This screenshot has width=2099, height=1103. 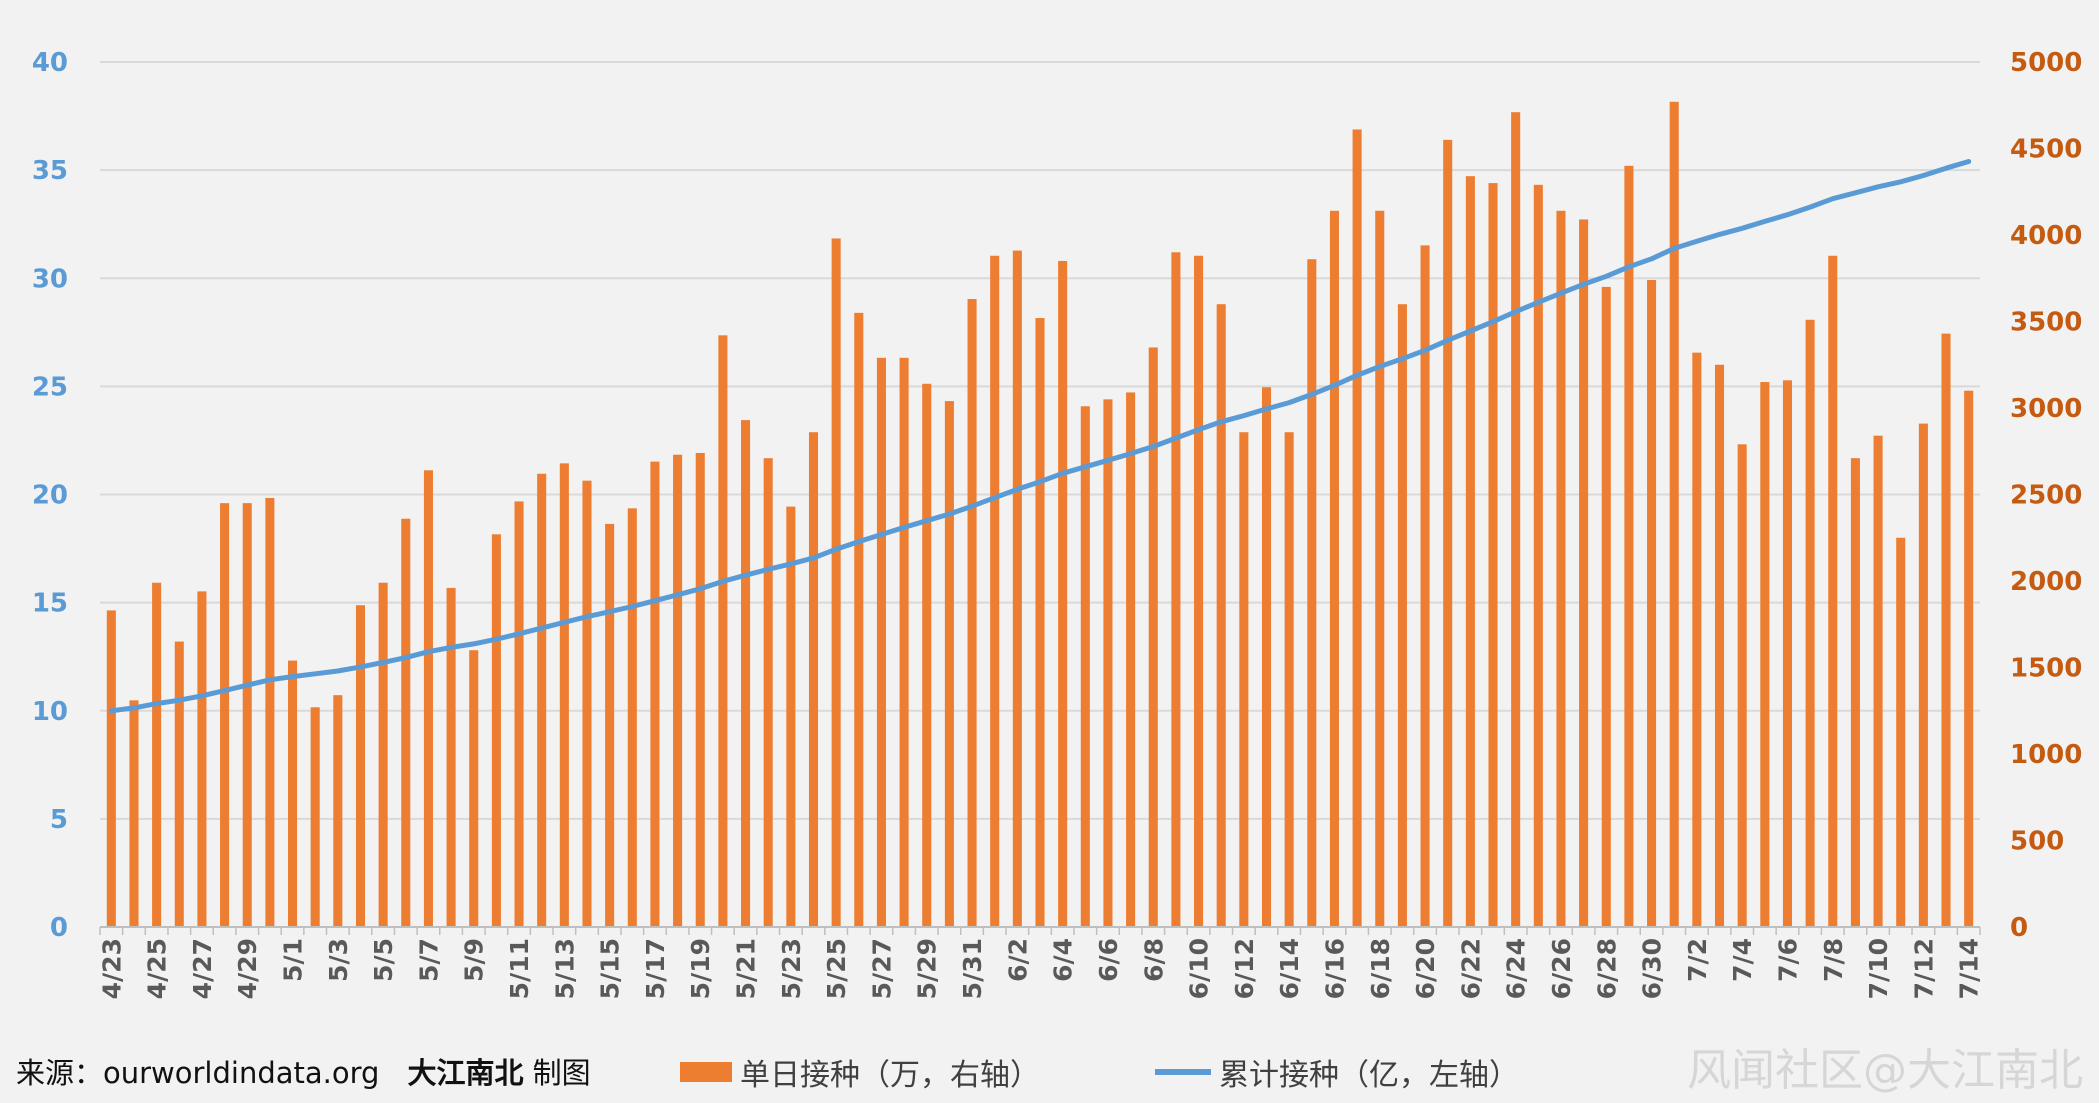 I want to click on x-axis-tick-label: 7/6, so click(x=1787, y=960).